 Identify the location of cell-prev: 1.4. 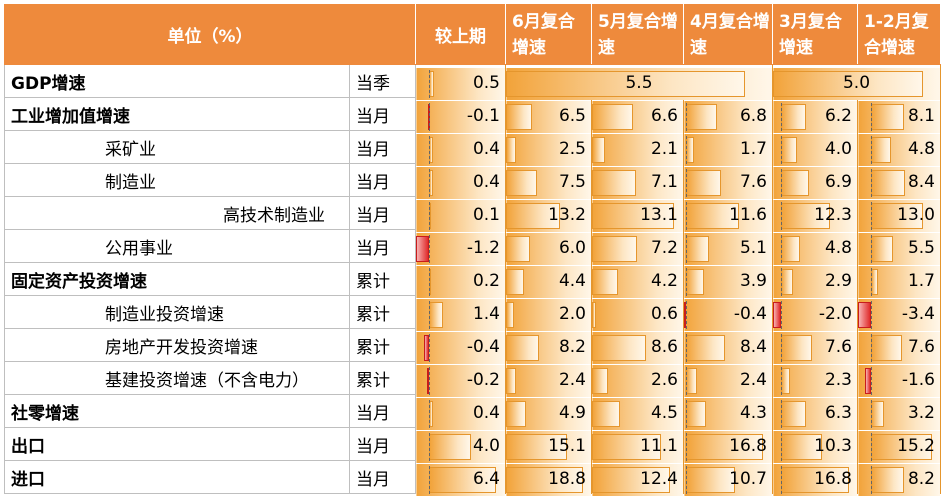
(460, 315).